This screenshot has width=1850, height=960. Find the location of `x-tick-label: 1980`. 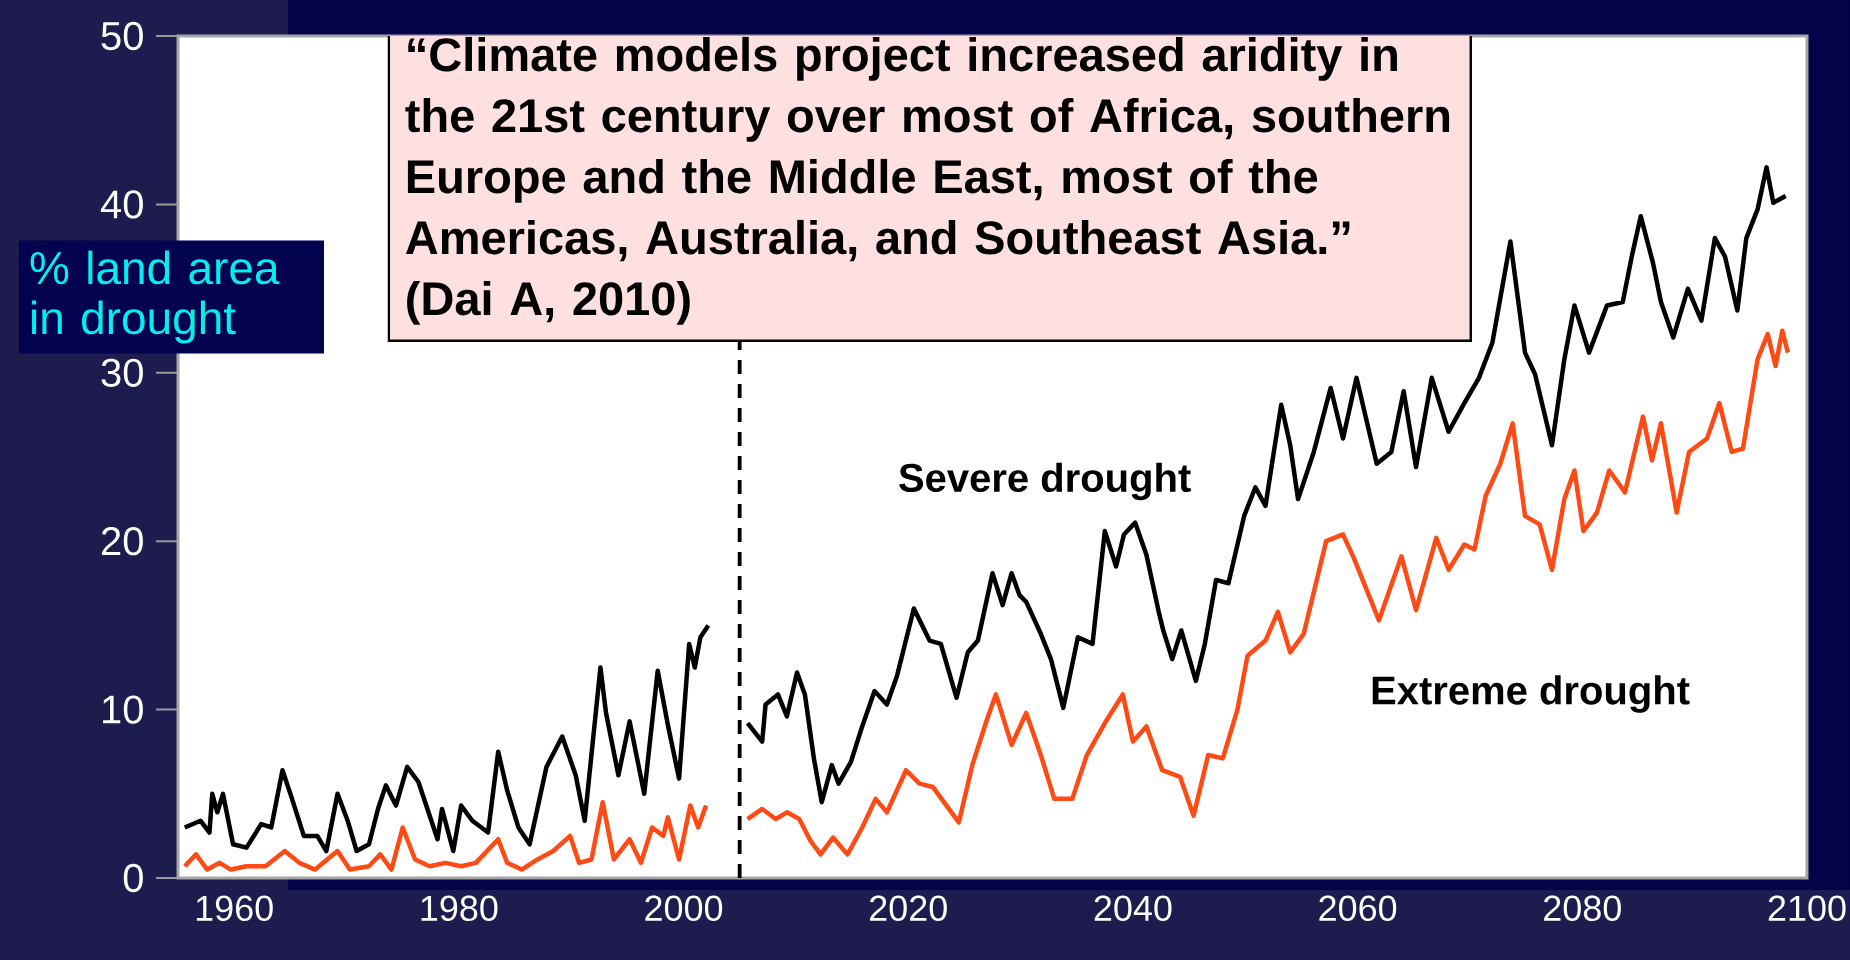

x-tick-label: 1980 is located at coordinates (459, 908).